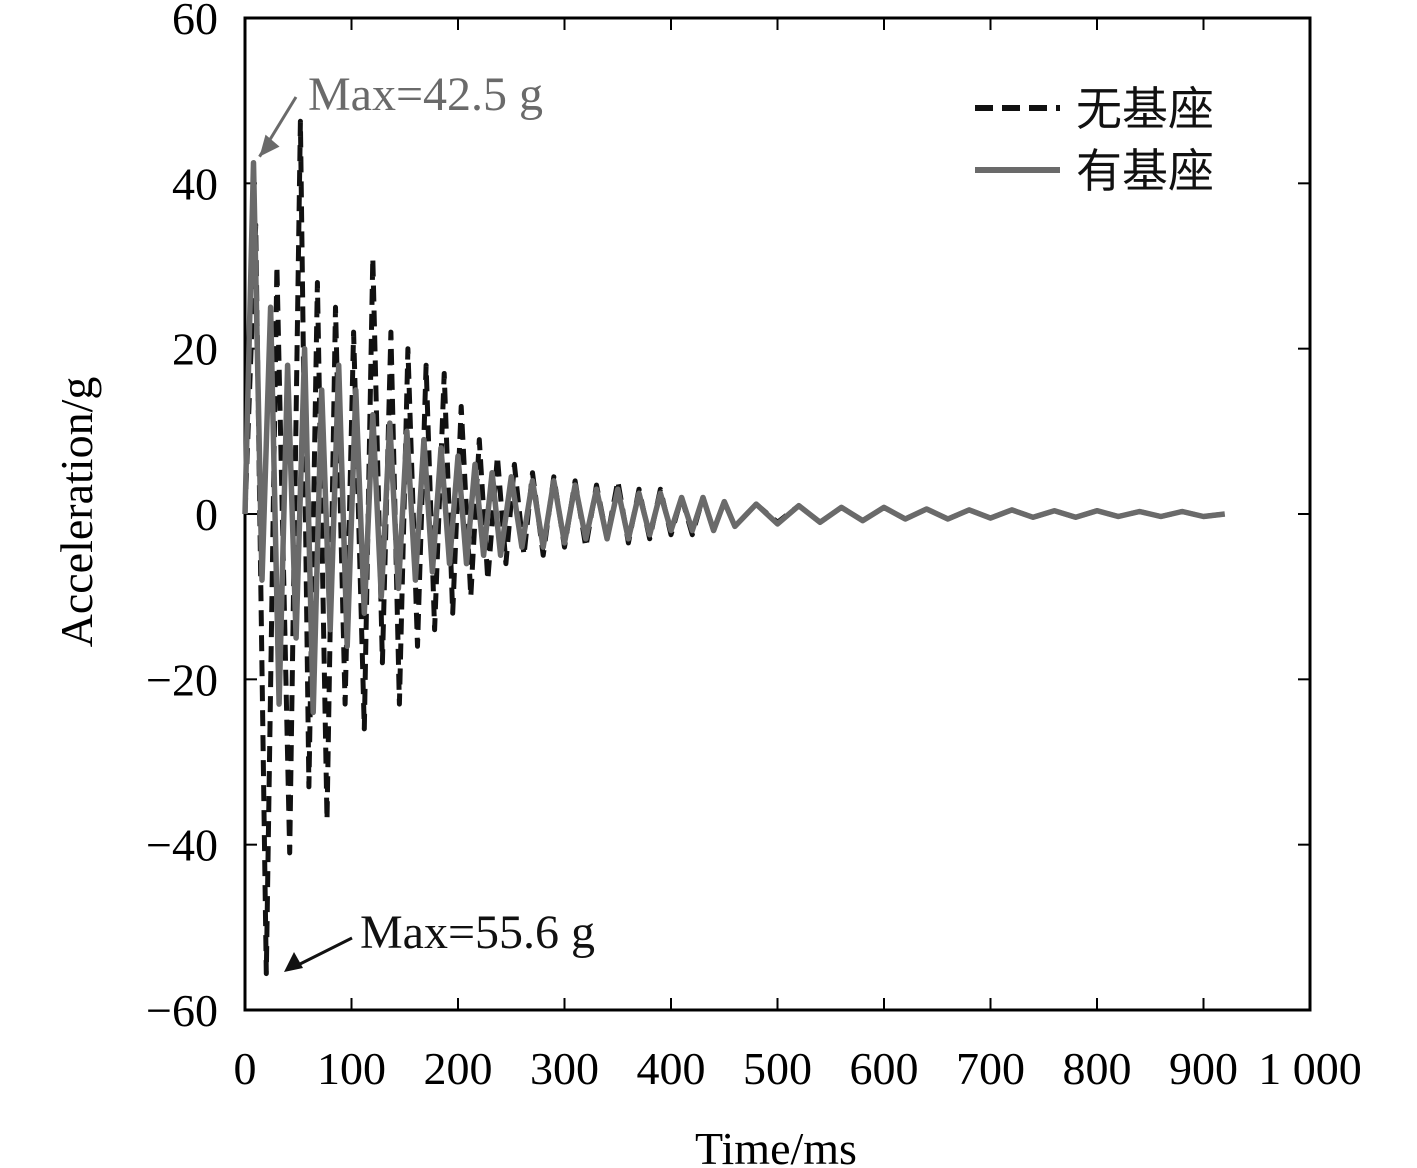  Describe the element at coordinates (182, 845) in the screenshot. I see `y-tick-label: −40` at that location.